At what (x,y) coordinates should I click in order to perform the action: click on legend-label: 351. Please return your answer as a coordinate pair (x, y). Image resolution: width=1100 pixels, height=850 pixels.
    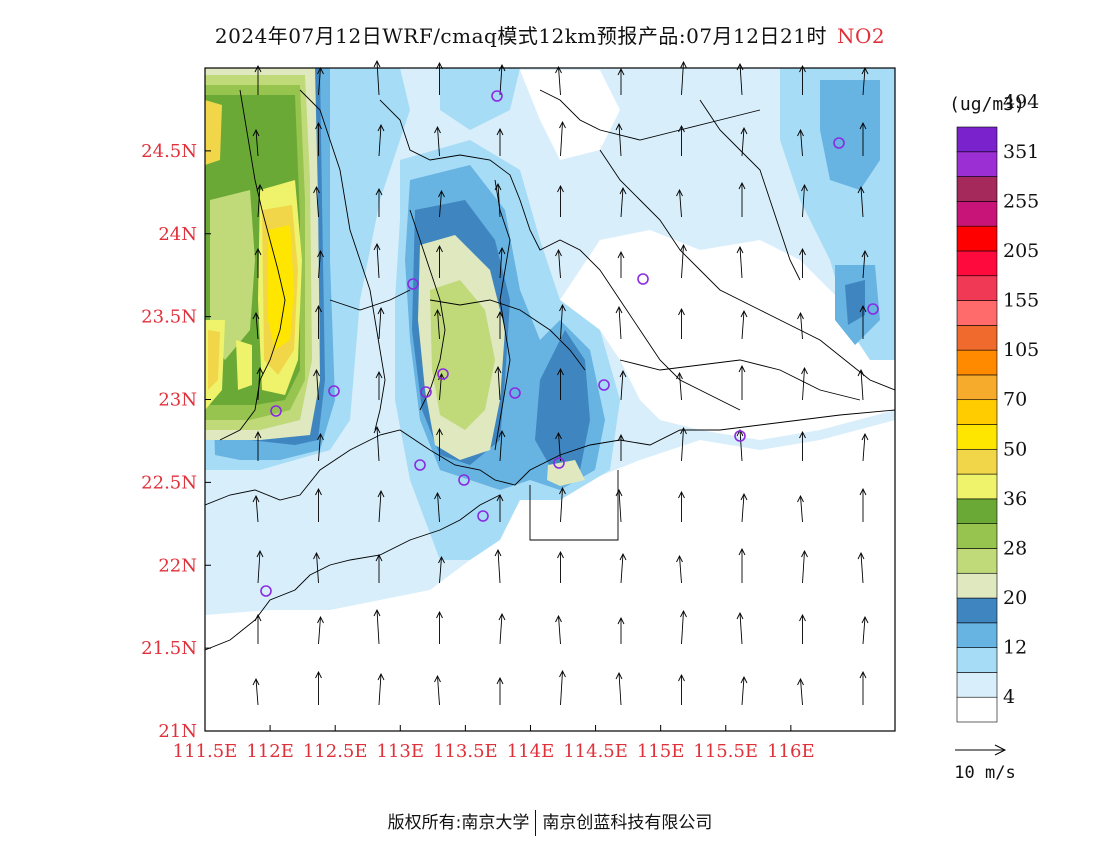
    Looking at the image, I should click on (1021, 152).